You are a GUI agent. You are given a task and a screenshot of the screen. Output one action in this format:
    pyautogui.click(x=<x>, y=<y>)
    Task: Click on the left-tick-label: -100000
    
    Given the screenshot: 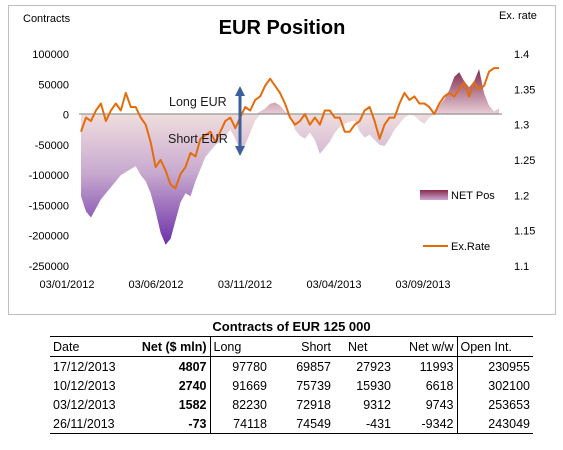 What is the action you would take?
    pyautogui.click(x=49, y=176)
    